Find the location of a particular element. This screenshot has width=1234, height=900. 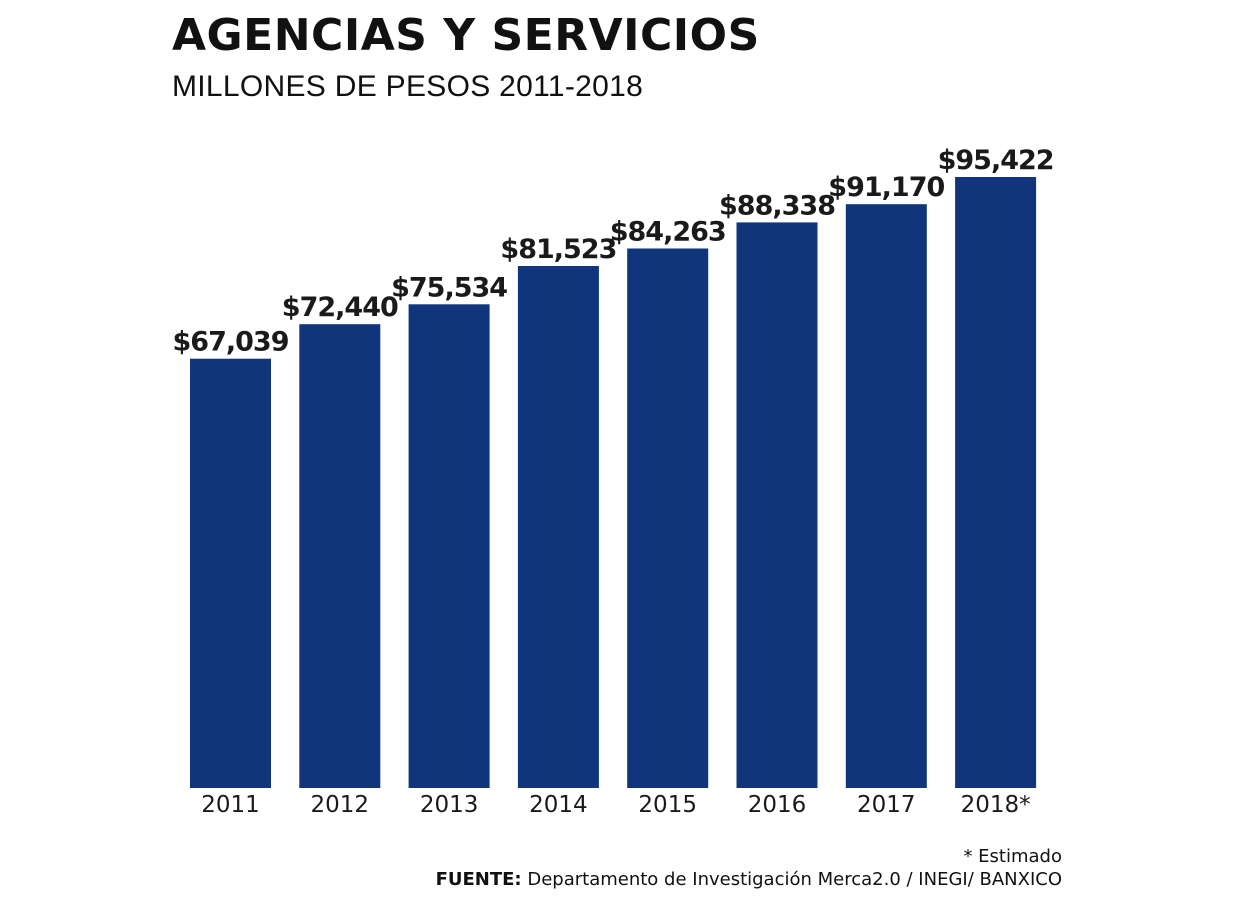

bar-2015 is located at coordinates (668, 518).